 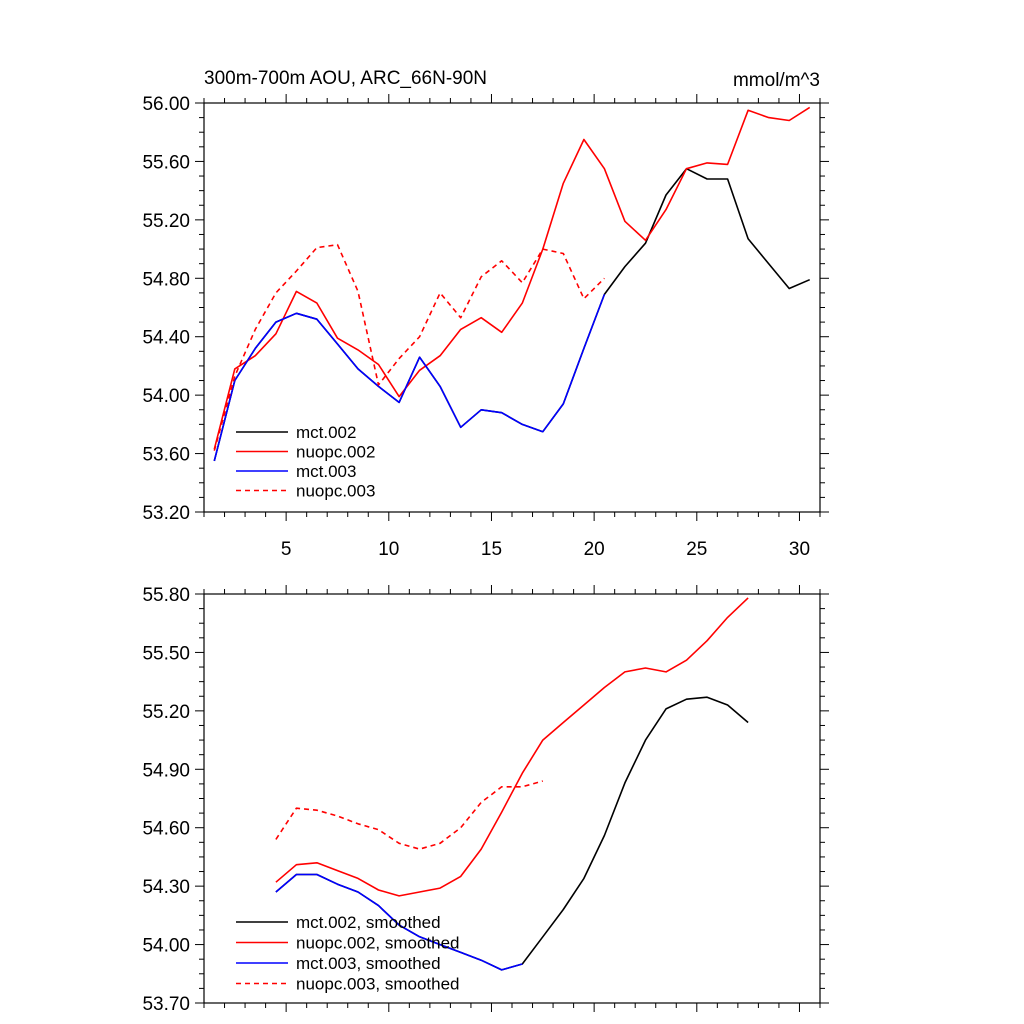 I want to click on y-tick-label: 54.30, so click(x=166, y=887).